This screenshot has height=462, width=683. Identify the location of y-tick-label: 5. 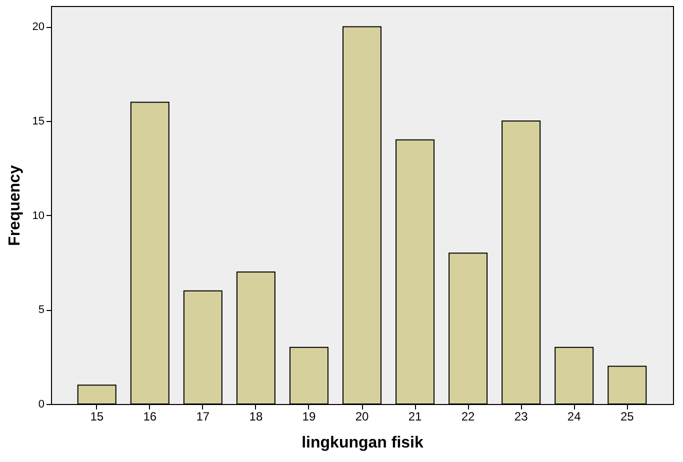
(41, 310).